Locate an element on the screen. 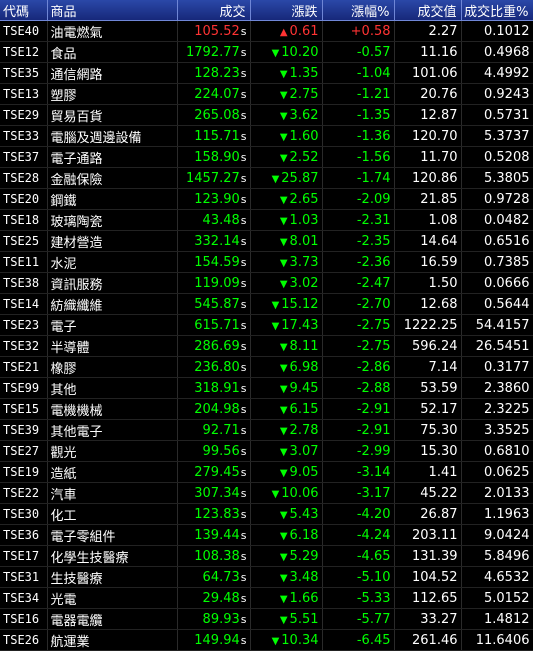 The image size is (533, 651). table-row: TSE36 電子零組件 139.44s ▼ 6.18 -4.24 203.11 9.0424 is located at coordinates (266, 535).